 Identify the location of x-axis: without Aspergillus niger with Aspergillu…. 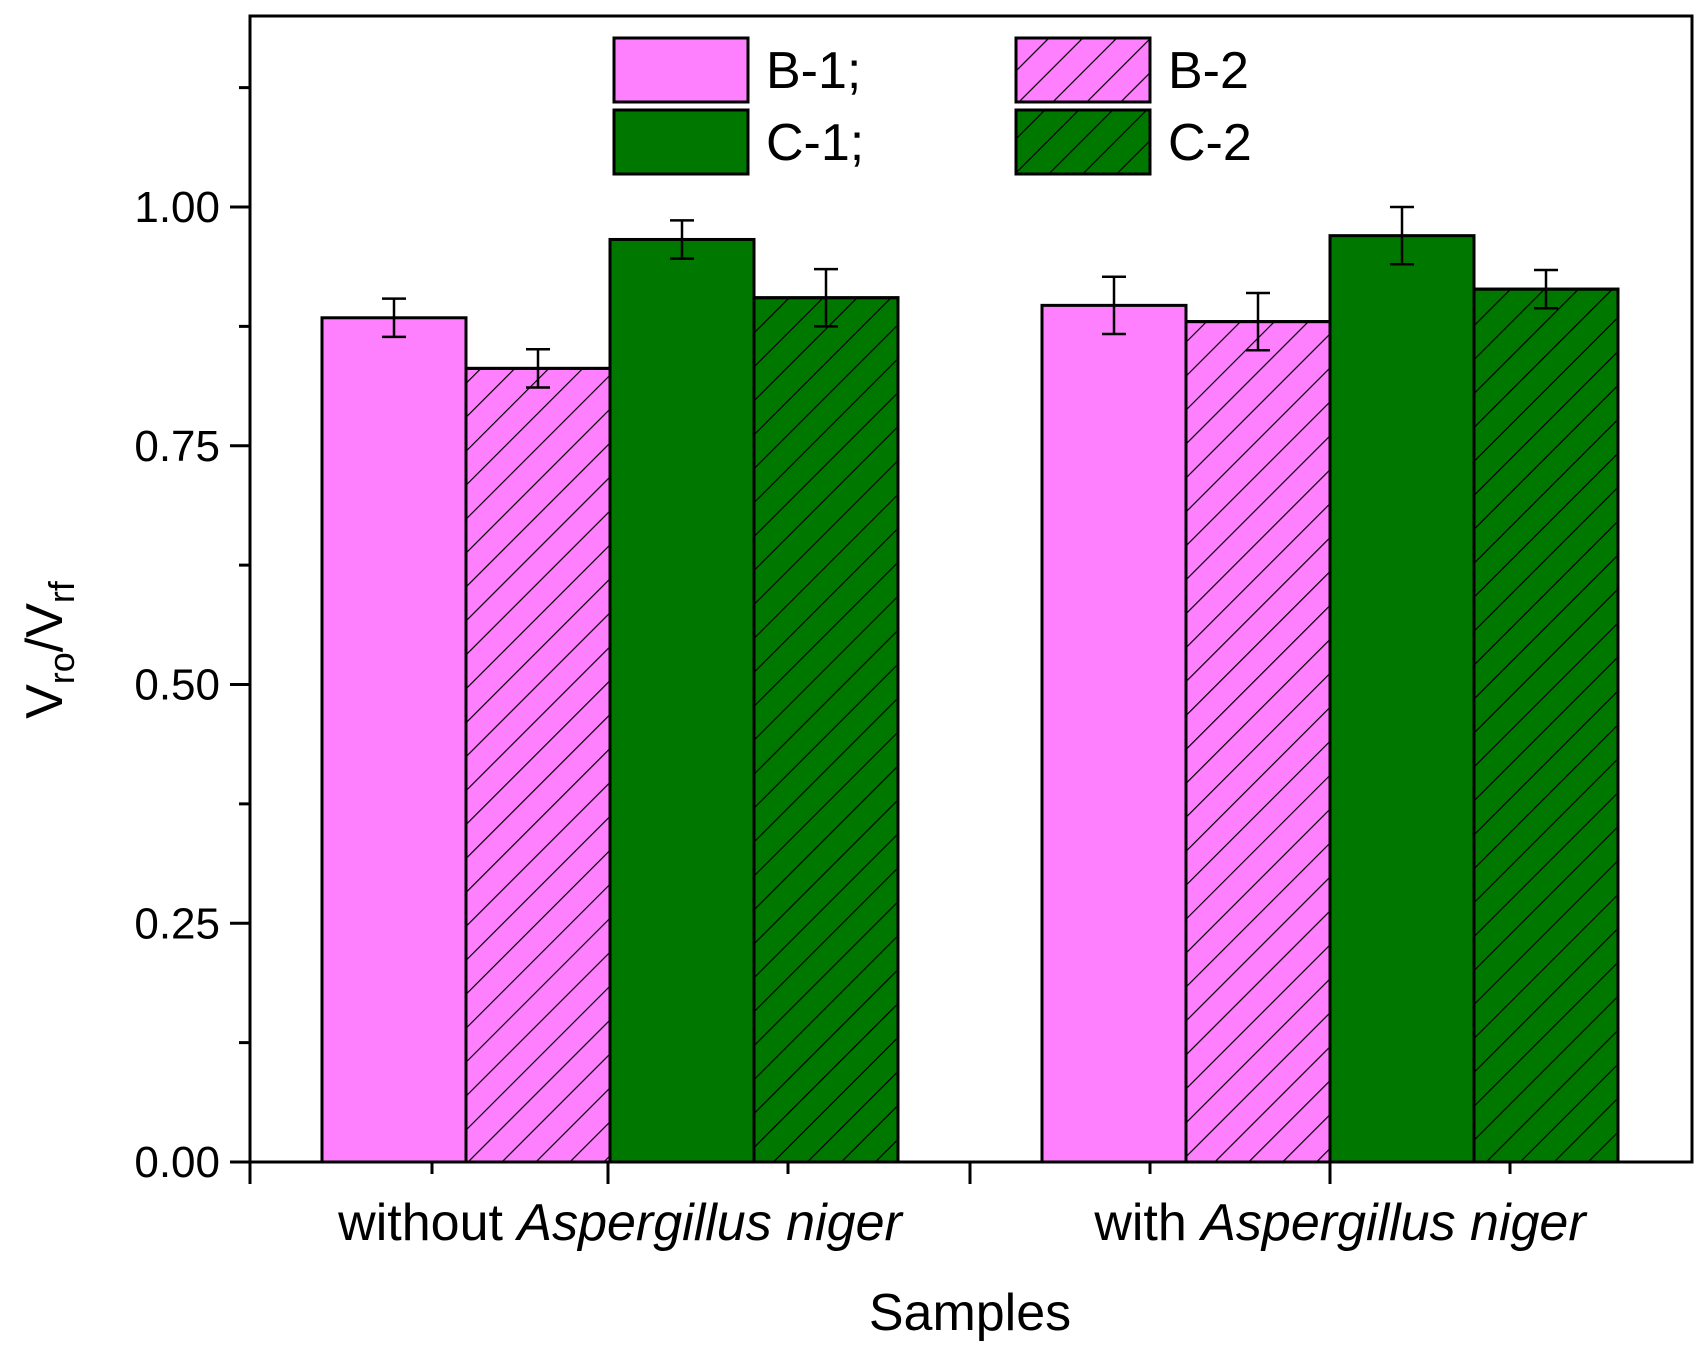
(918, 1207).